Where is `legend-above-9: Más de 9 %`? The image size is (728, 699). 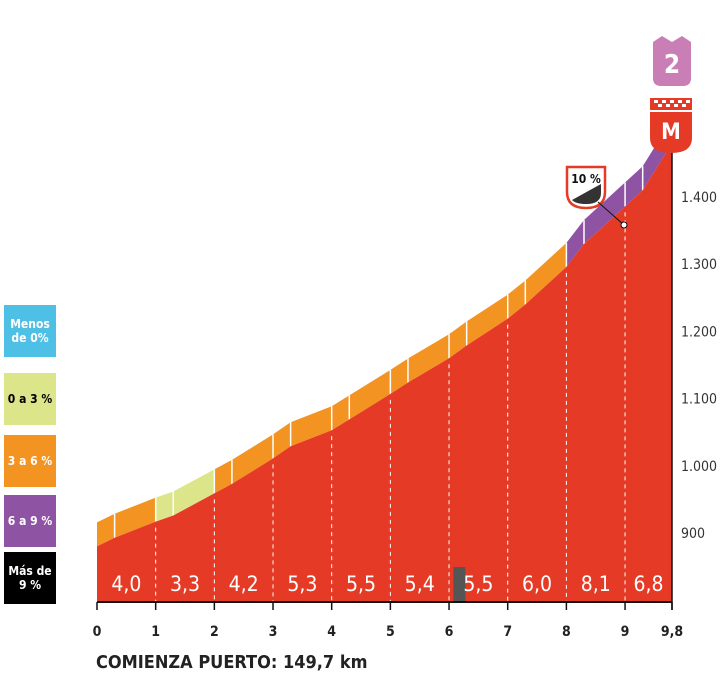 legend-above-9: Más de 9 % is located at coordinates (30, 578).